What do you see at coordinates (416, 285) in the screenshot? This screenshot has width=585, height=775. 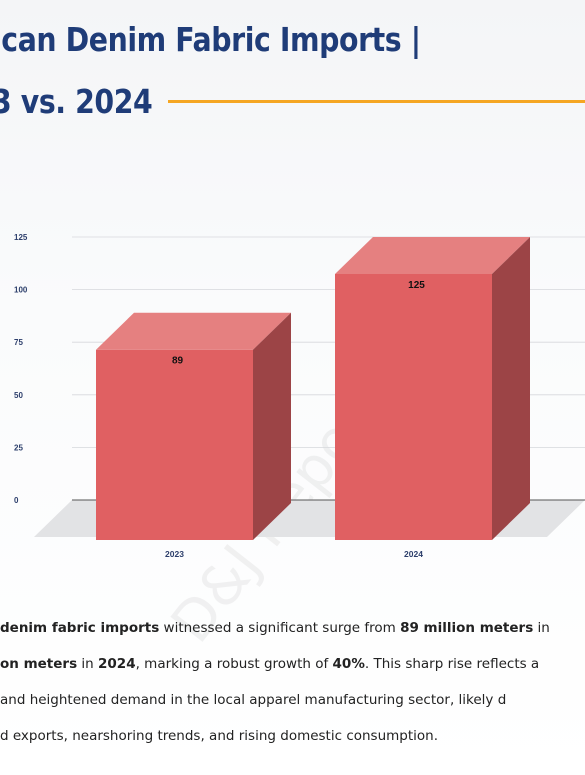 I see `bar-value-label: 125` at bounding box center [416, 285].